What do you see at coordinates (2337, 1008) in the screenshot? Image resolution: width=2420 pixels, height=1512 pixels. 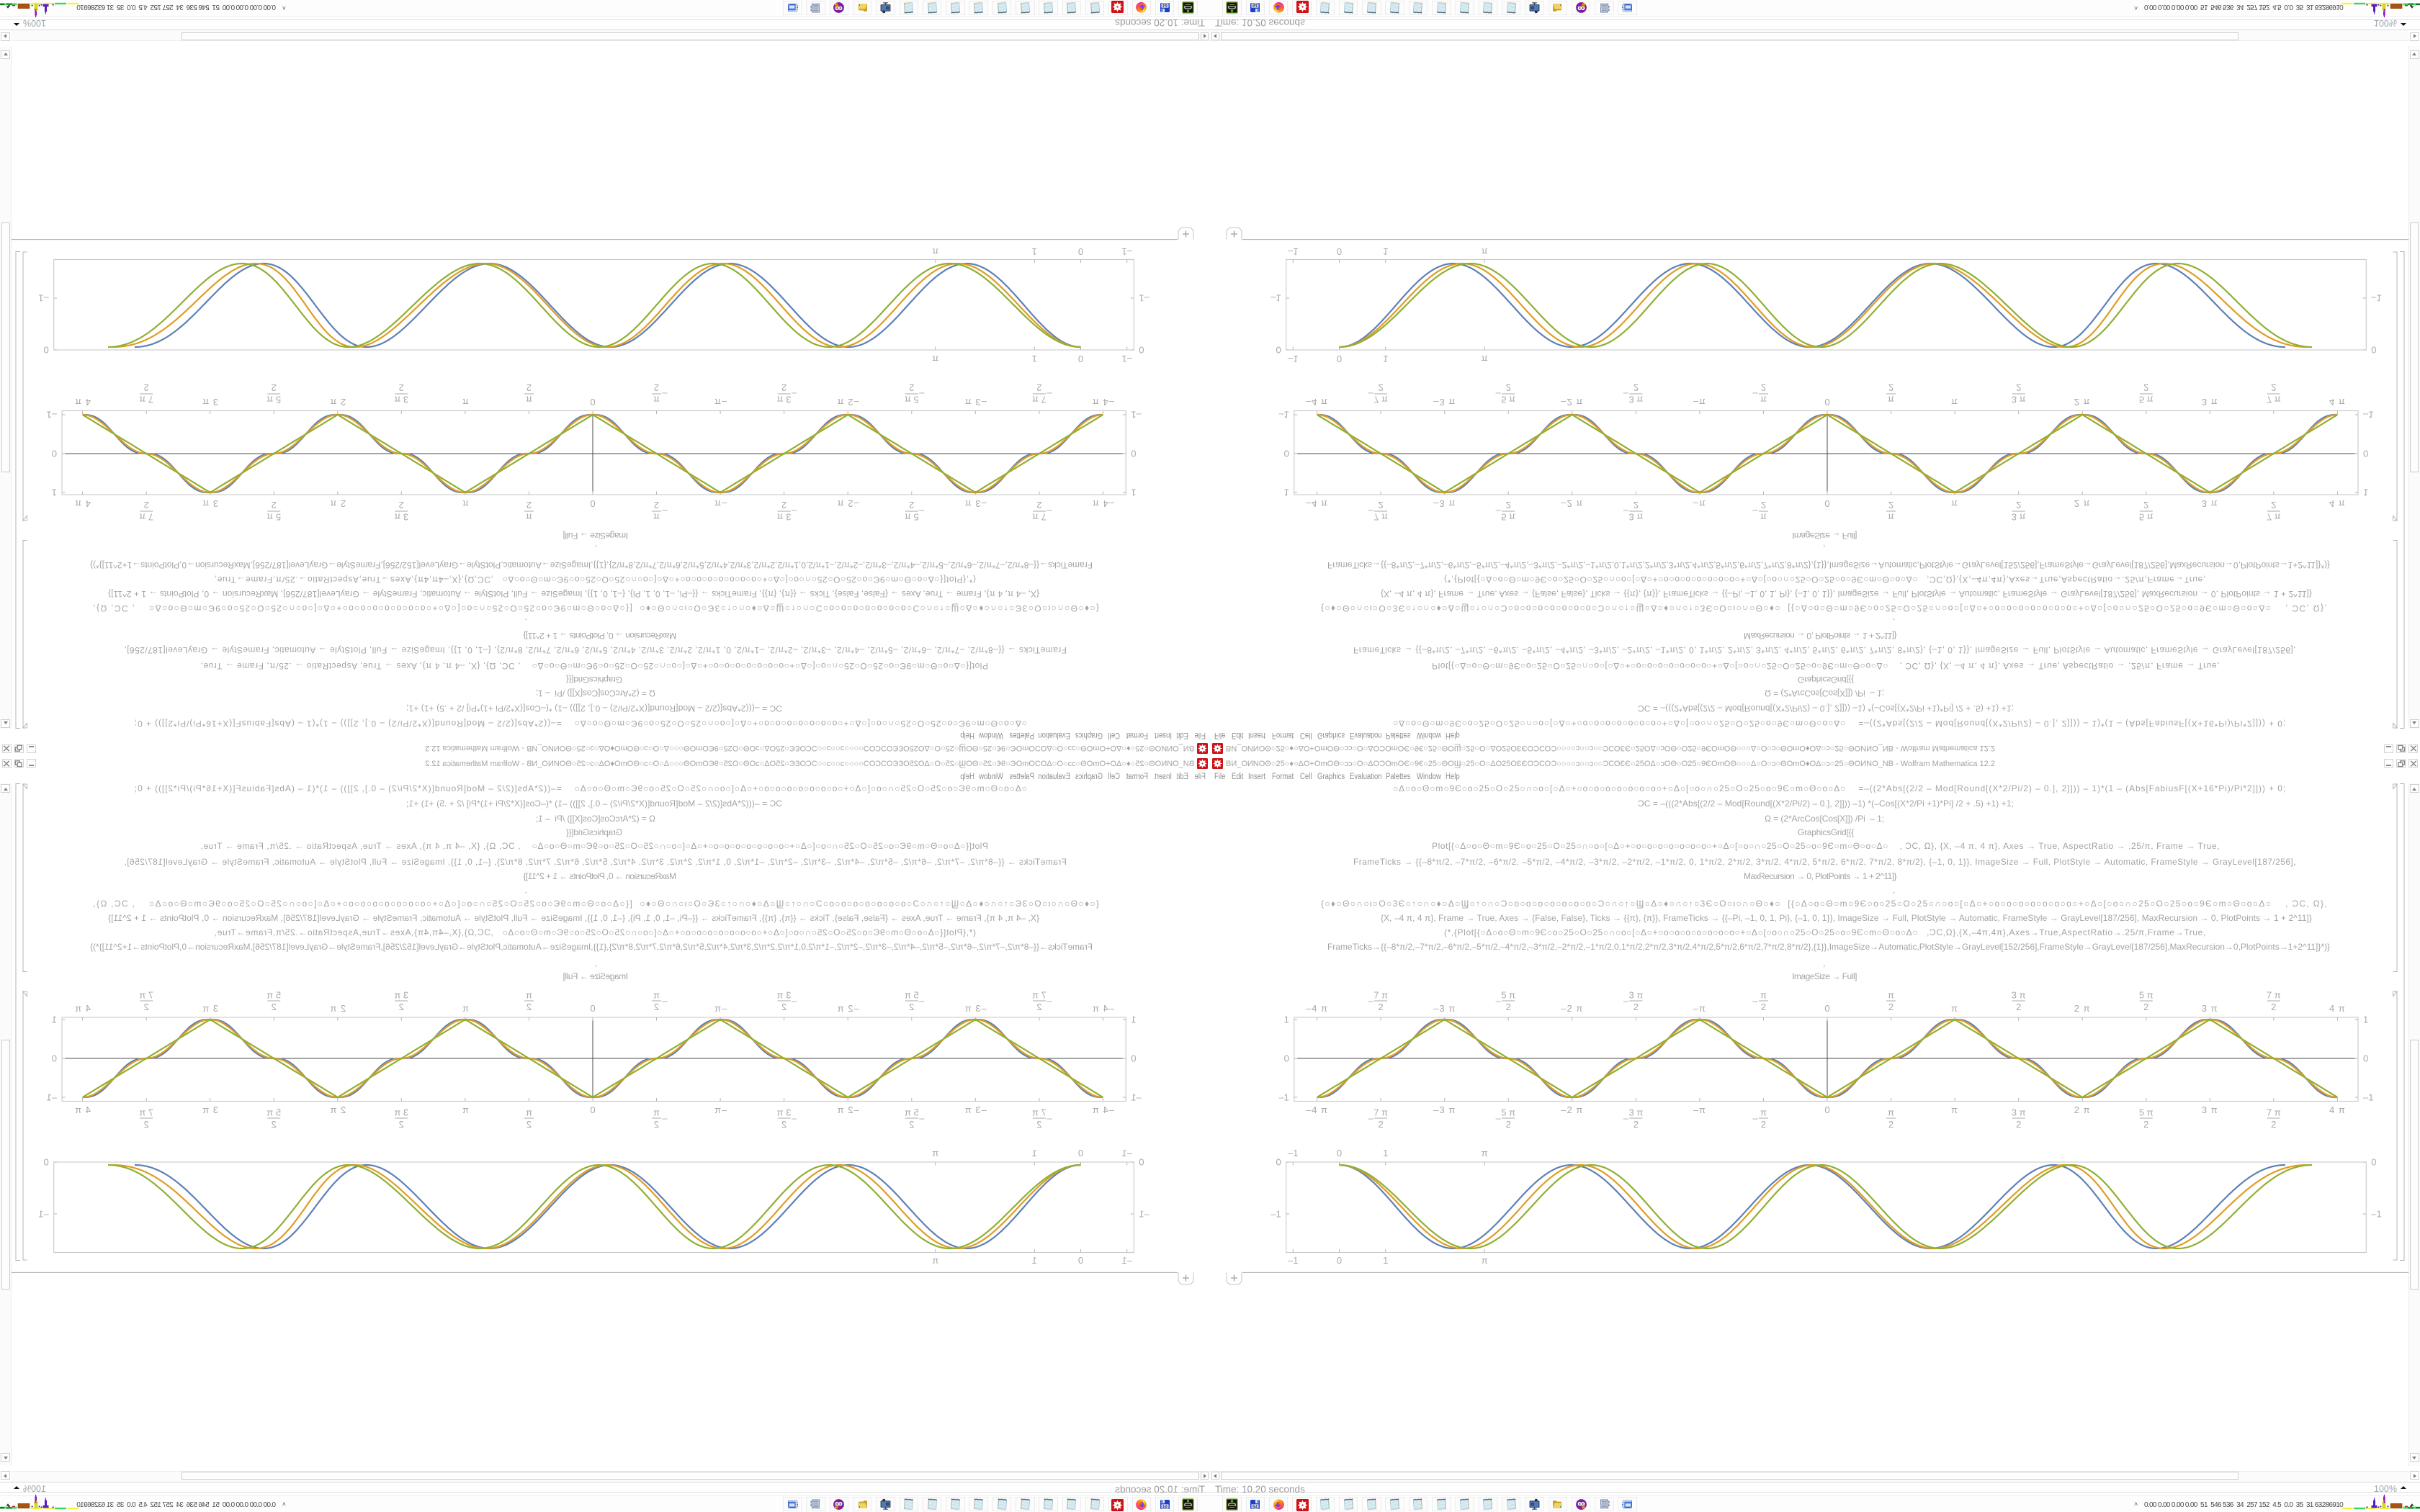 I see `svg-text: 4 π` at bounding box center [2337, 1008].